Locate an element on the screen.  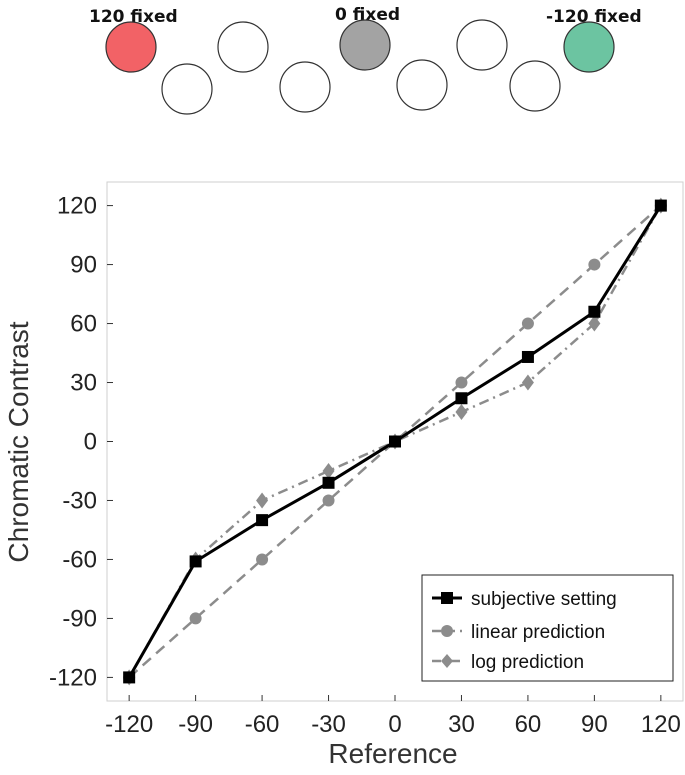
red-reference-circle is located at coordinates (131, 47).